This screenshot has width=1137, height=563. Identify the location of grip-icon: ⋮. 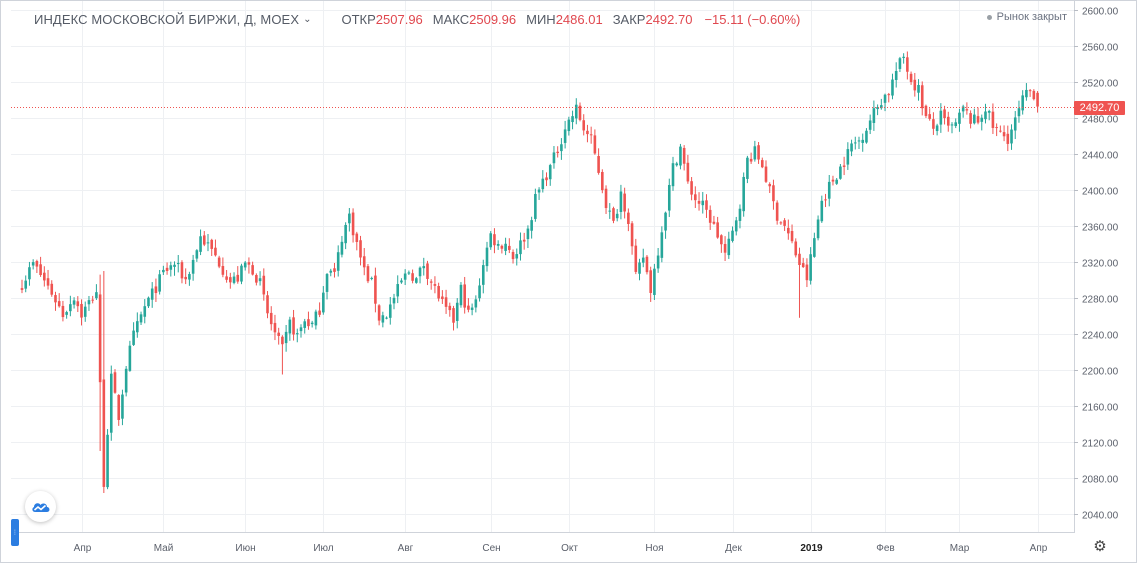
(15, 532).